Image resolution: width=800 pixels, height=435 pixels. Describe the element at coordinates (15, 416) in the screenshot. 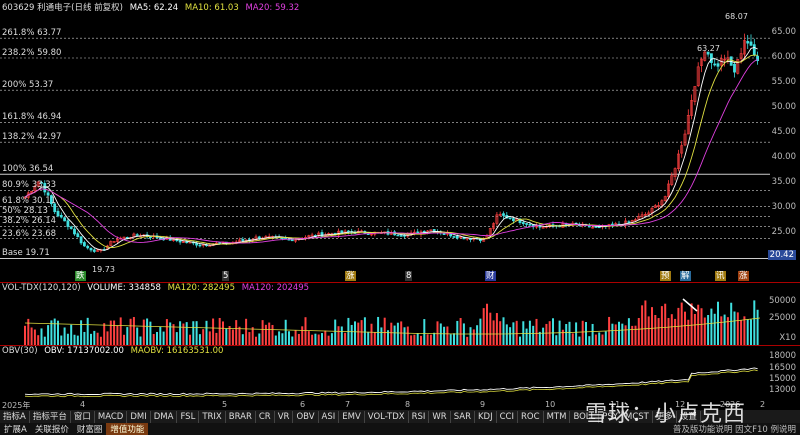

I see `toolbar-item: 指标A` at that location.